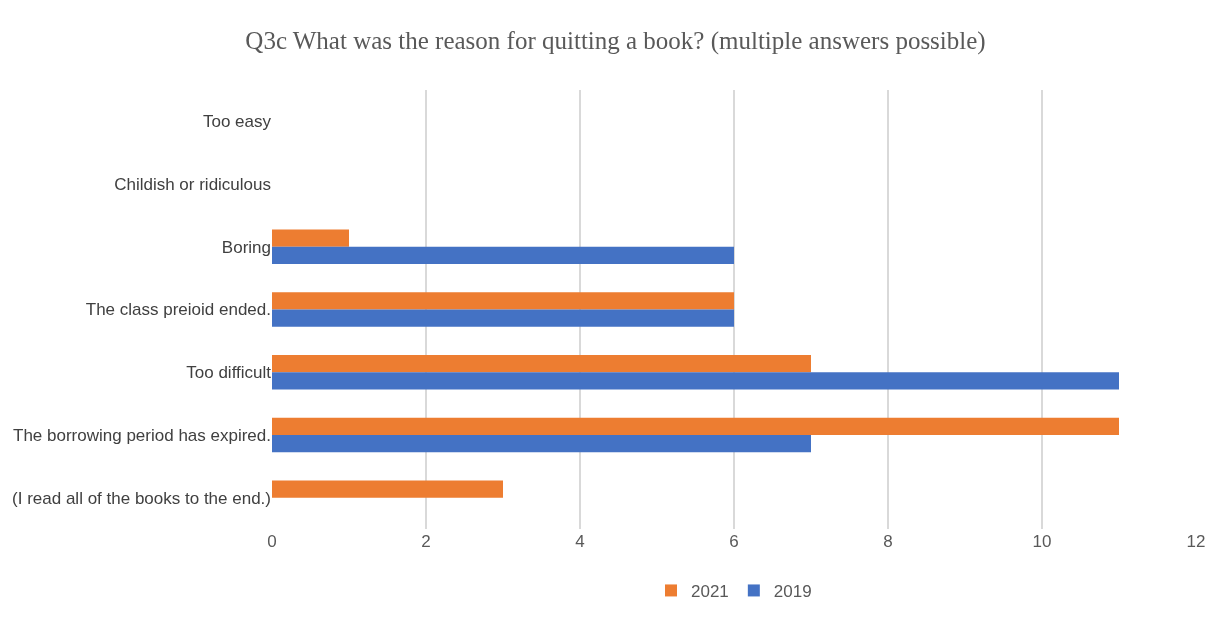 The height and width of the screenshot is (621, 1231). I want to click on x-tick-label: 2, so click(426, 541).